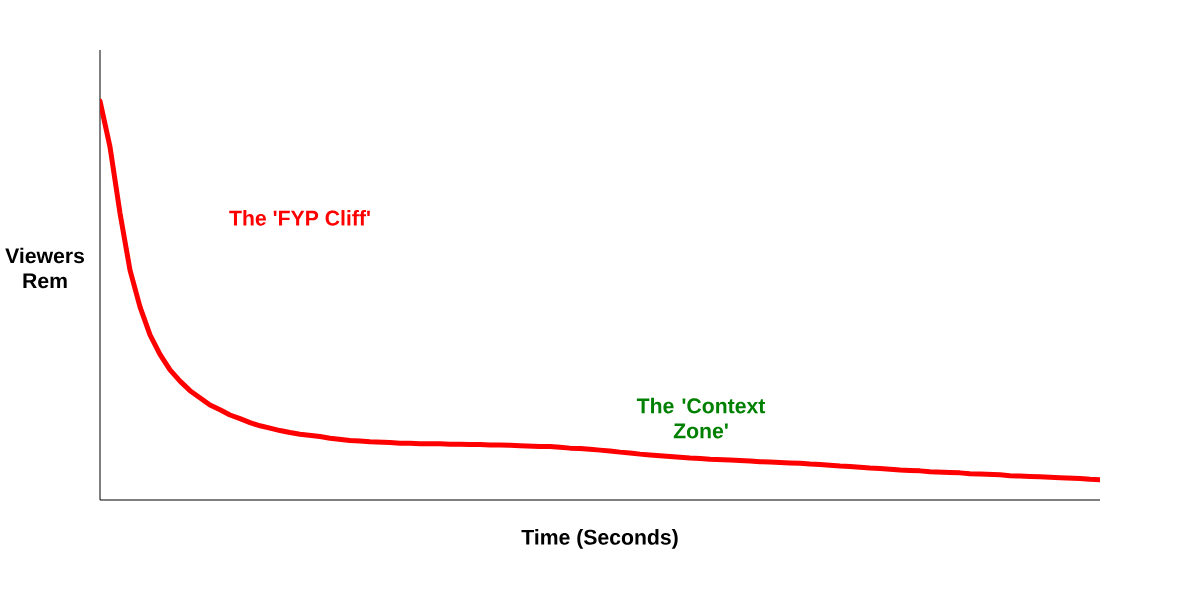 Image resolution: width=1200 pixels, height=600 pixels. Describe the element at coordinates (599, 539) in the screenshot. I see `x-axis-title: Time (Seconds)` at that location.